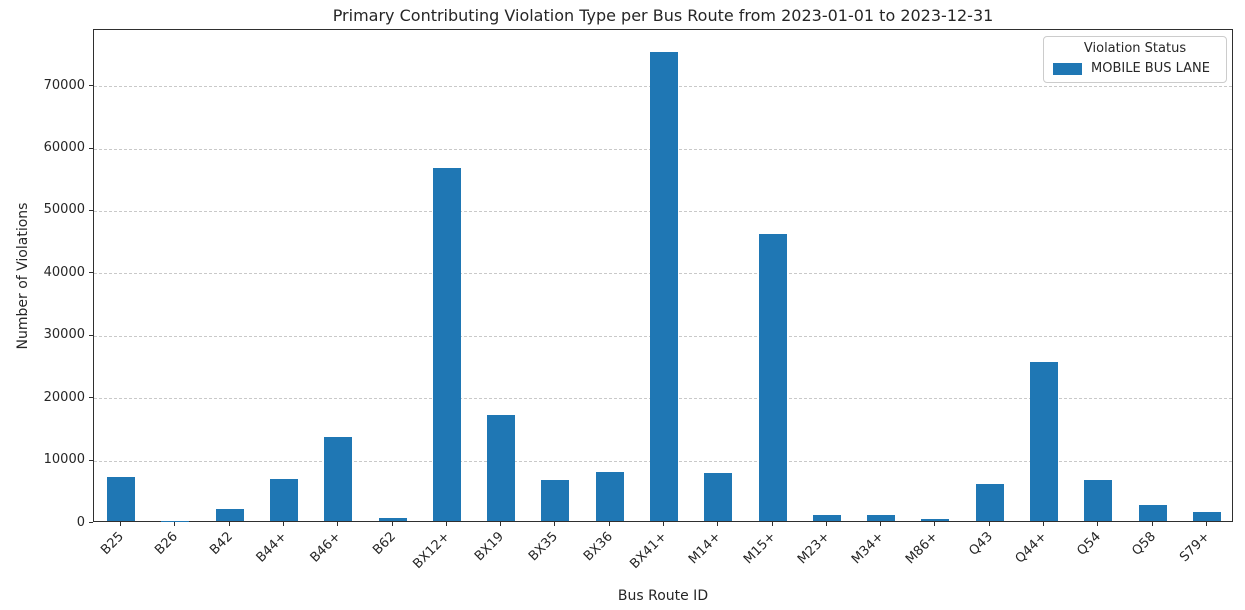 The width and height of the screenshot is (1245, 610). I want to click on bar-M14+, so click(718, 496).